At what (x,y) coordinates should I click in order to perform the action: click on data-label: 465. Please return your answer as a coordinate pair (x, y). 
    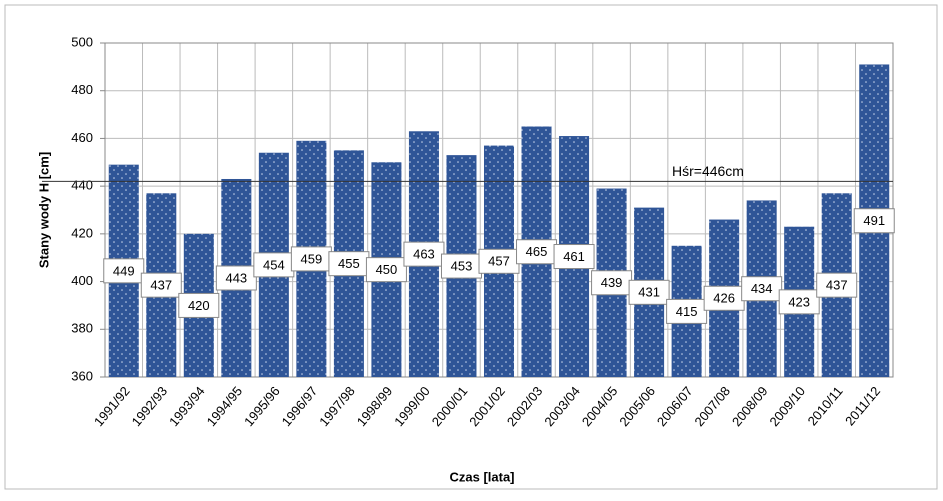
    Looking at the image, I should click on (537, 251).